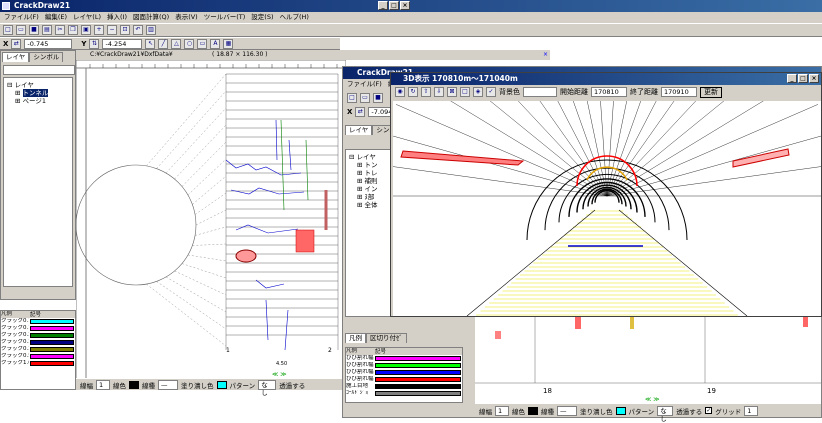 This screenshot has width=822, height=423. I want to click on transparent-checkbox: ✓, so click(709, 410).